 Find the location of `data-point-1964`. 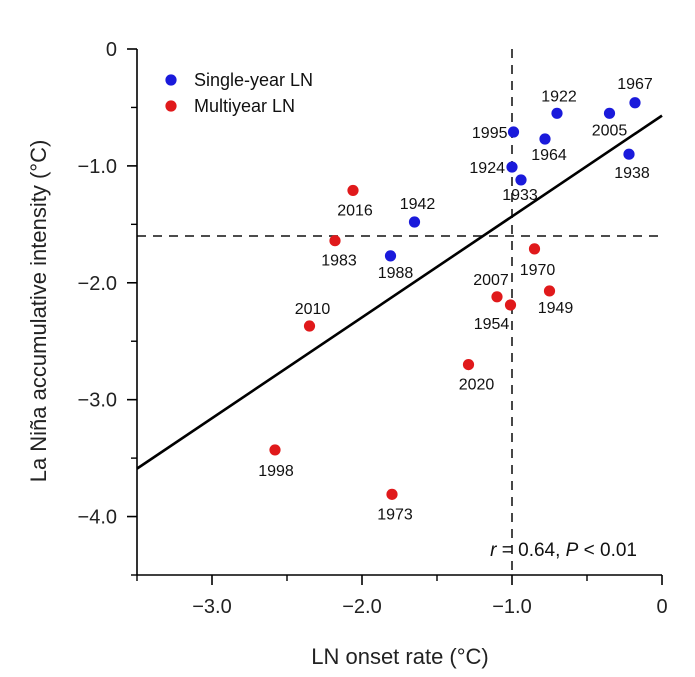

data-point-1964 is located at coordinates (545, 139).